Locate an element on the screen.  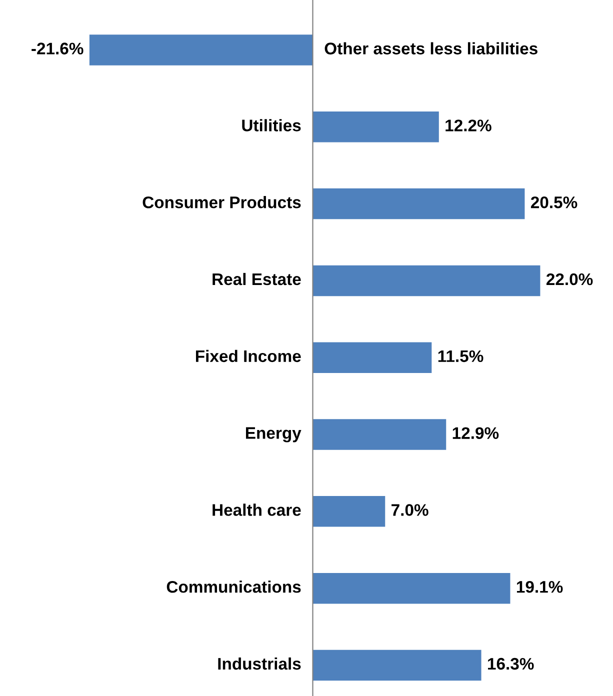
y-tick-label: Energy is located at coordinates (274, 434).